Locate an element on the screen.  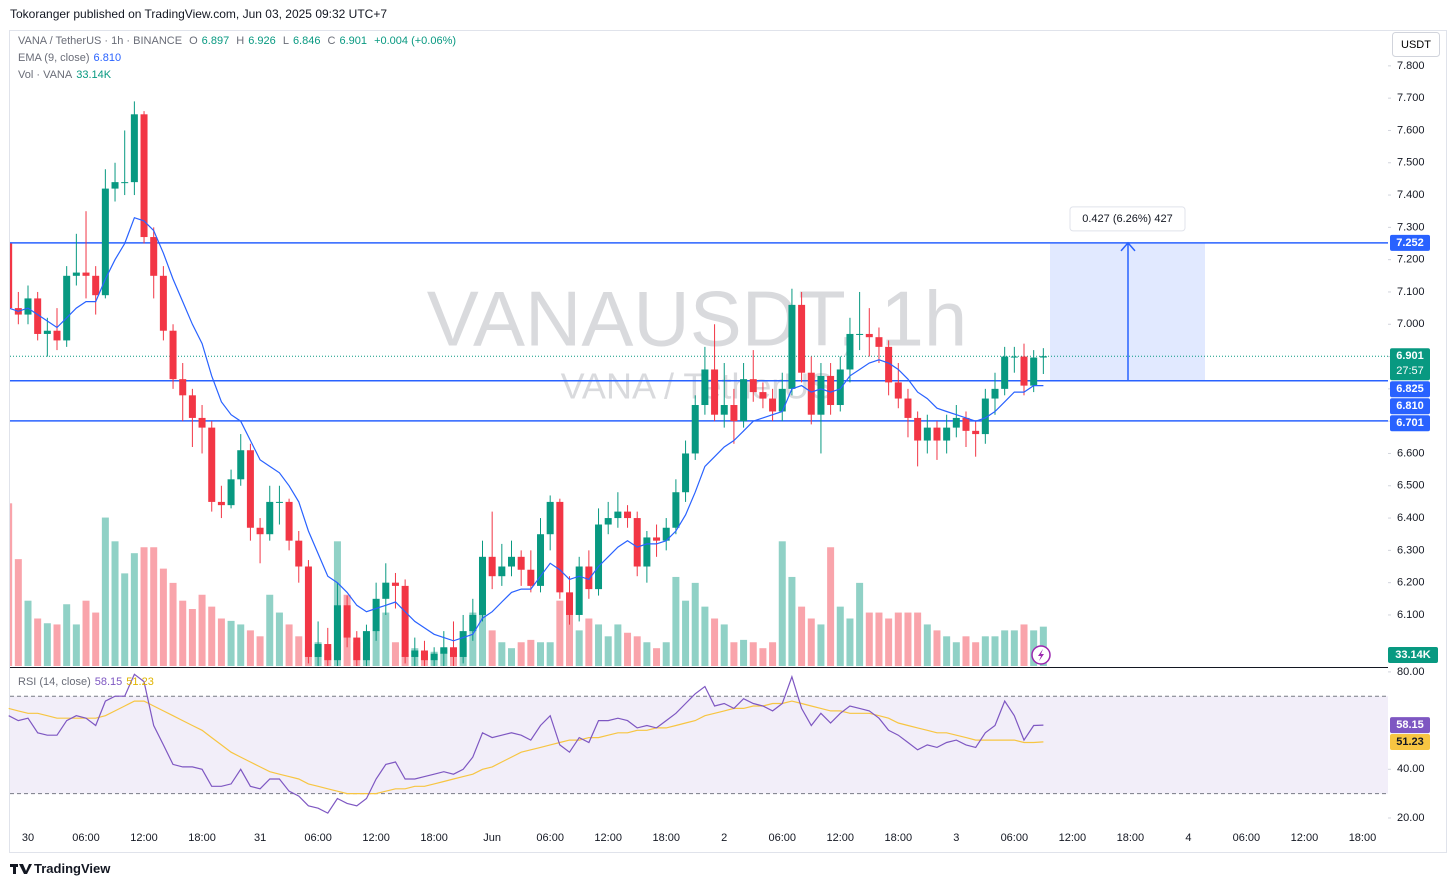
high-value: 6.926 is located at coordinates (262, 41).